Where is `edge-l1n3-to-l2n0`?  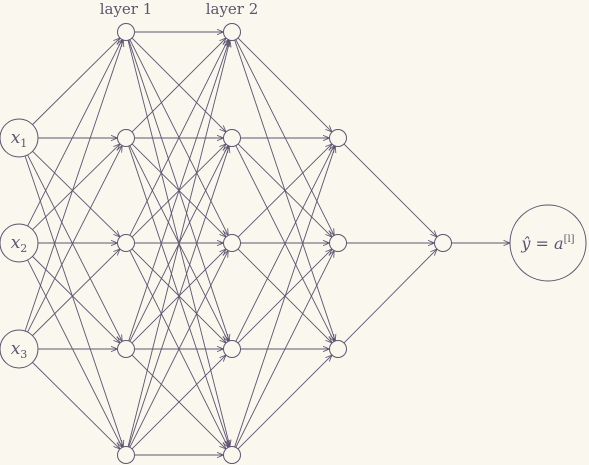 edge-l1n3-to-l2n0 is located at coordinates (179, 191).